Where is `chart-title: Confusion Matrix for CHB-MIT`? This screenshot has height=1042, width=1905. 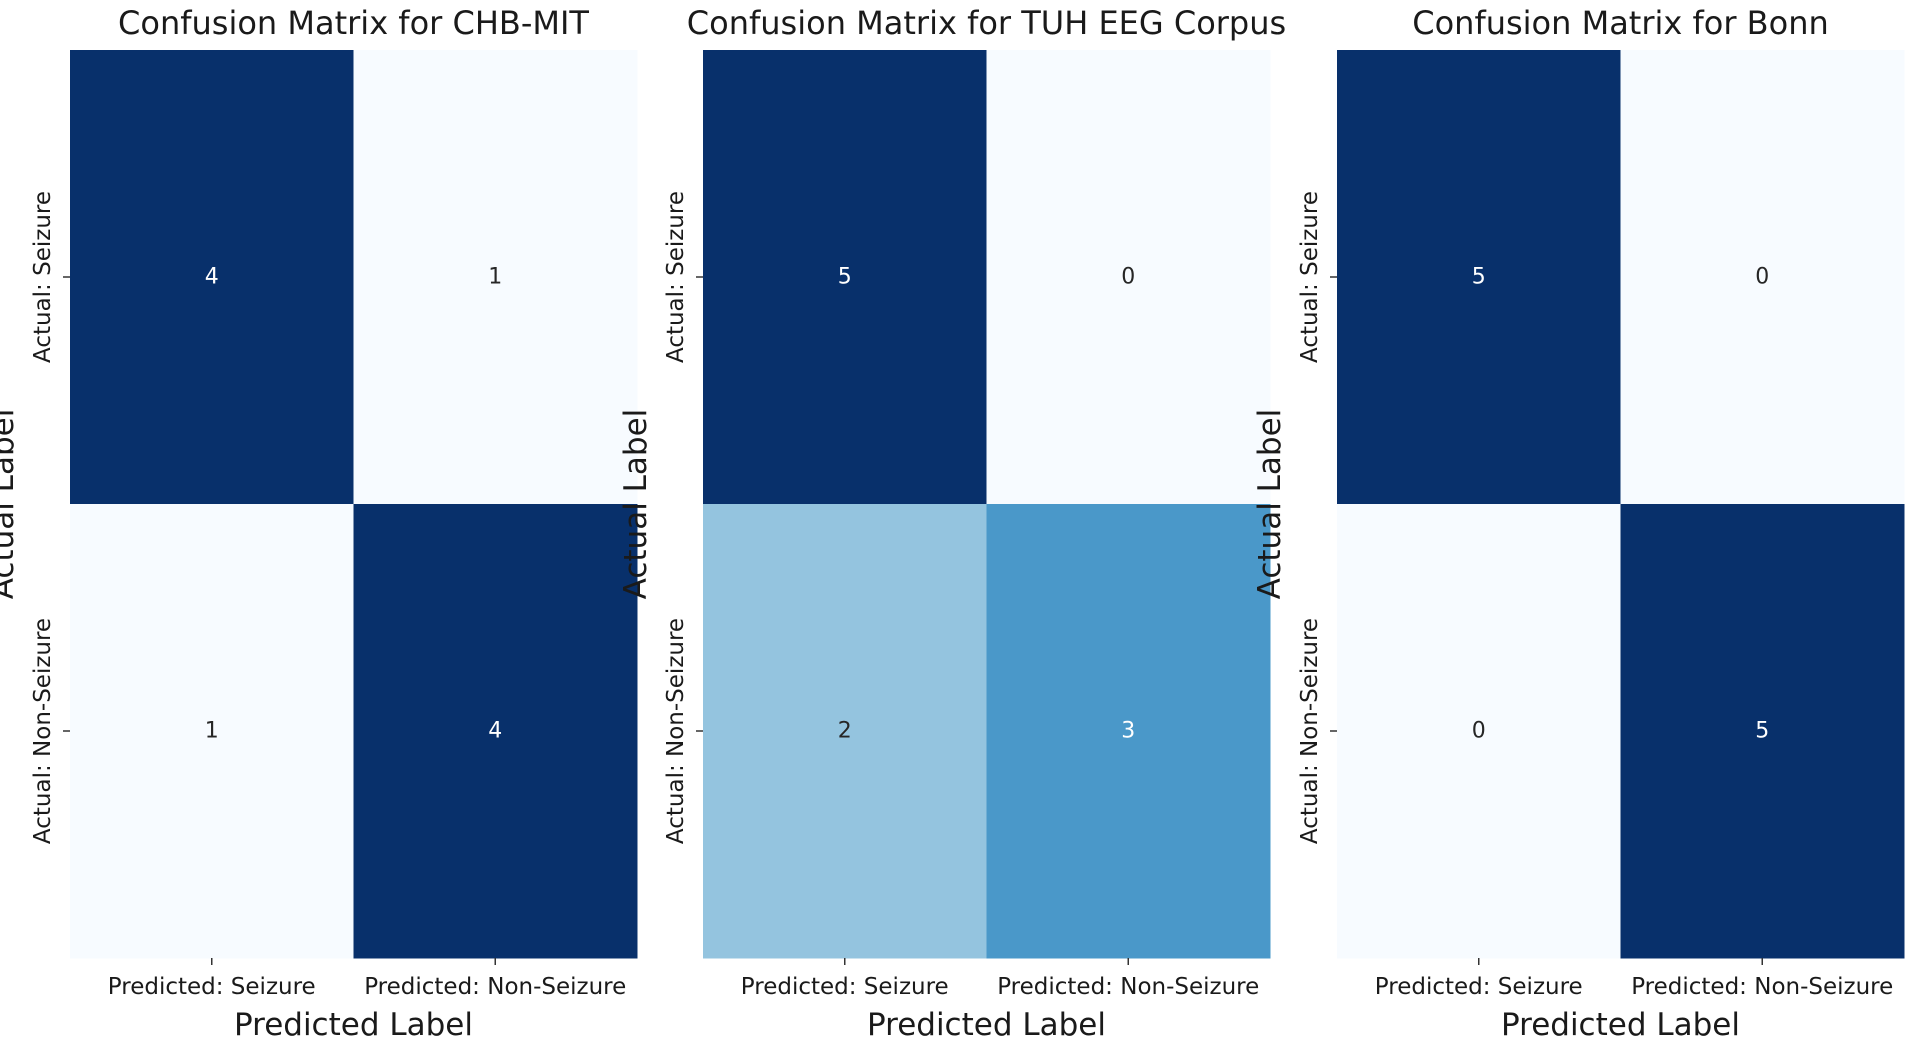 chart-title: Confusion Matrix for CHB-MIT is located at coordinates (353, 23).